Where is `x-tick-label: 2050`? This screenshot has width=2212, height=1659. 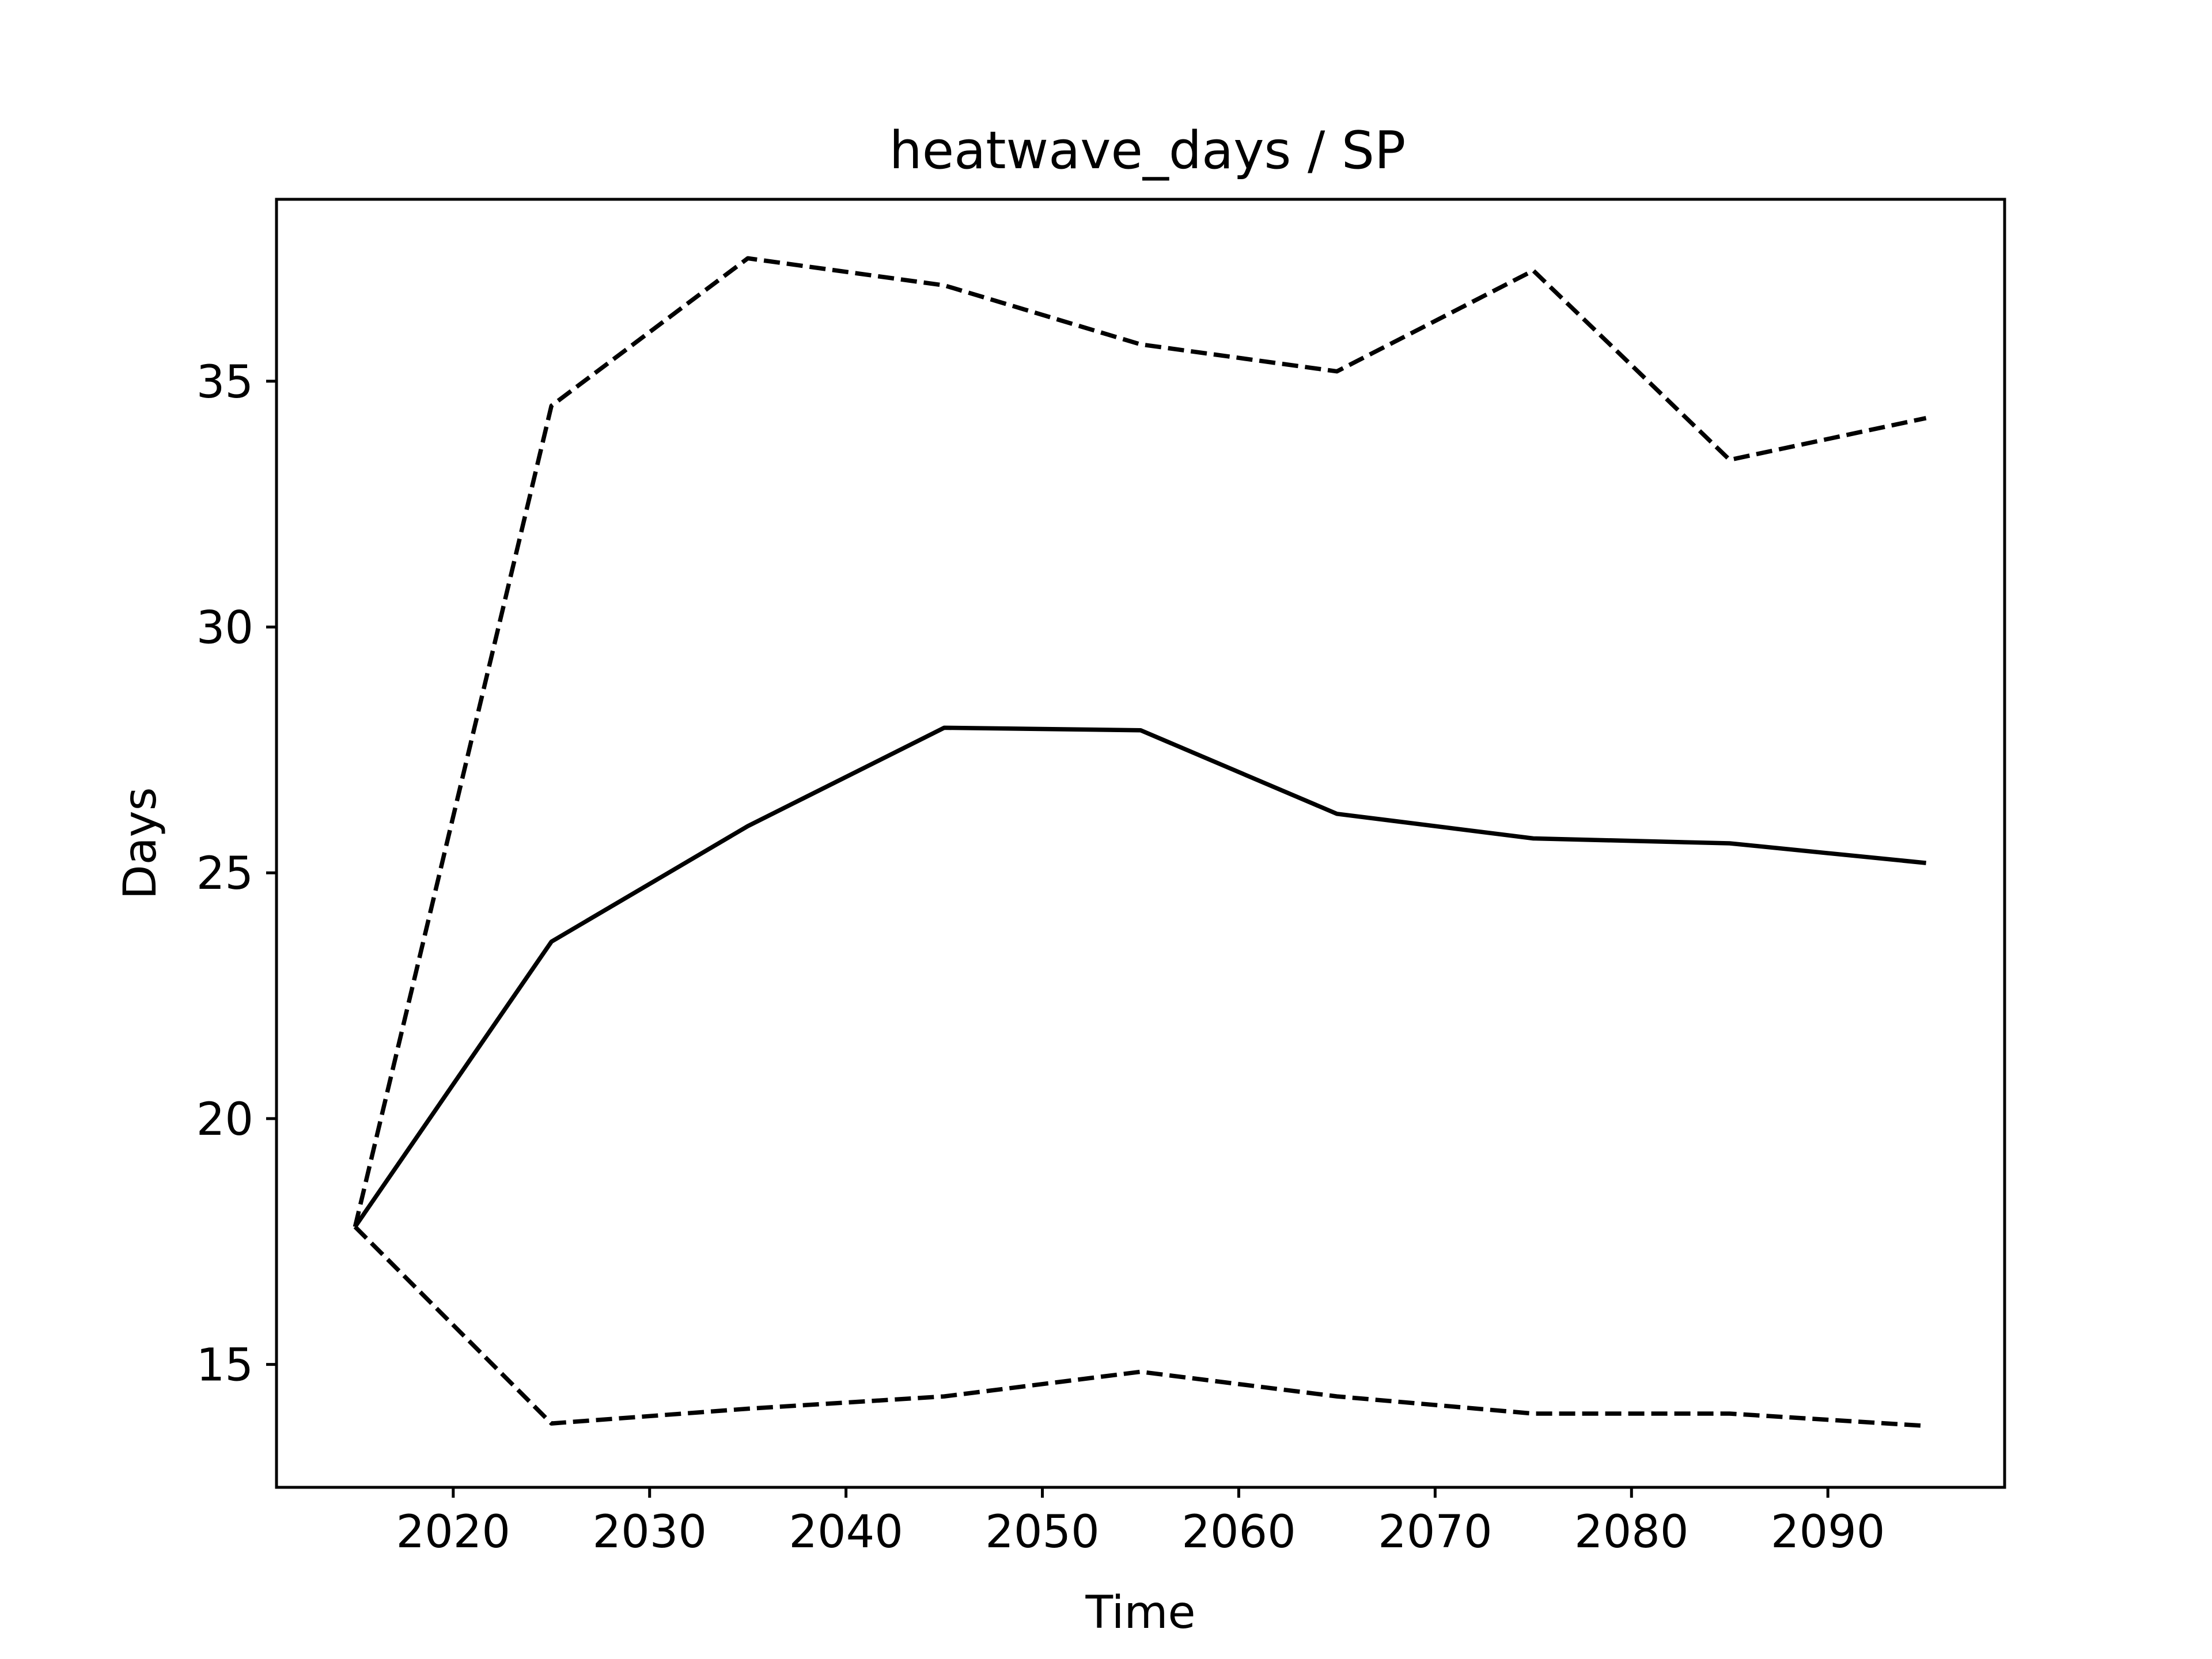 x-tick-label: 2050 is located at coordinates (1042, 1532).